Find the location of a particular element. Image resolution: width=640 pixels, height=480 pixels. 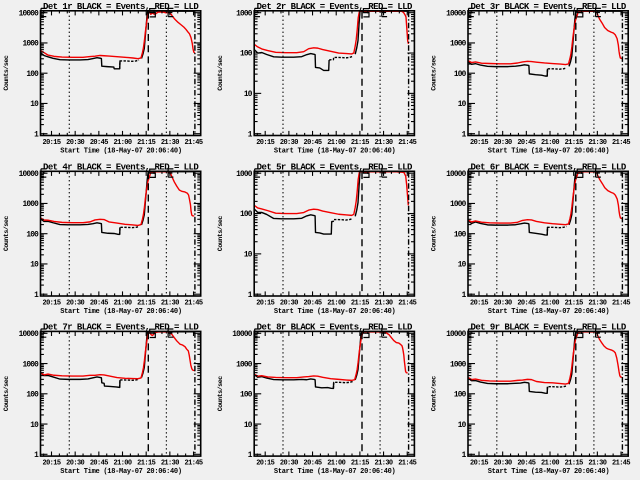

svg-text:Det 3r BLACK = Events, RED = L: Det 3r BLACK = Events, RED = LLD is located at coordinates (548, 7).